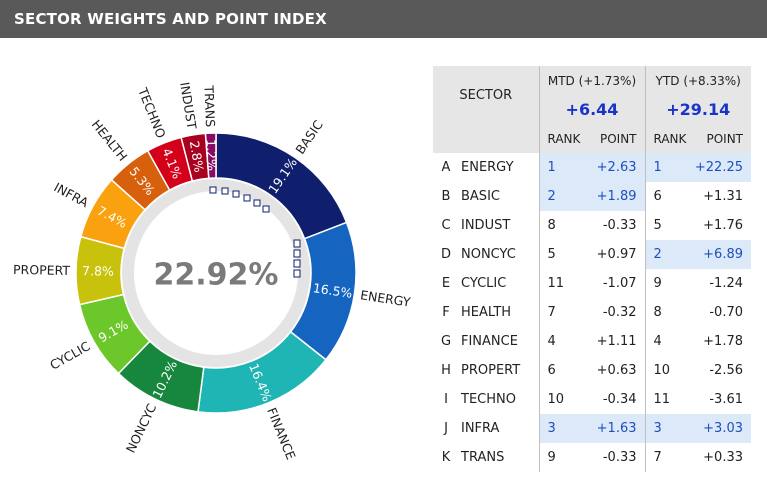 This screenshot has height=490, width=767. What do you see at coordinates (446, 457) in the screenshot?
I see `row-letter: K` at bounding box center [446, 457].